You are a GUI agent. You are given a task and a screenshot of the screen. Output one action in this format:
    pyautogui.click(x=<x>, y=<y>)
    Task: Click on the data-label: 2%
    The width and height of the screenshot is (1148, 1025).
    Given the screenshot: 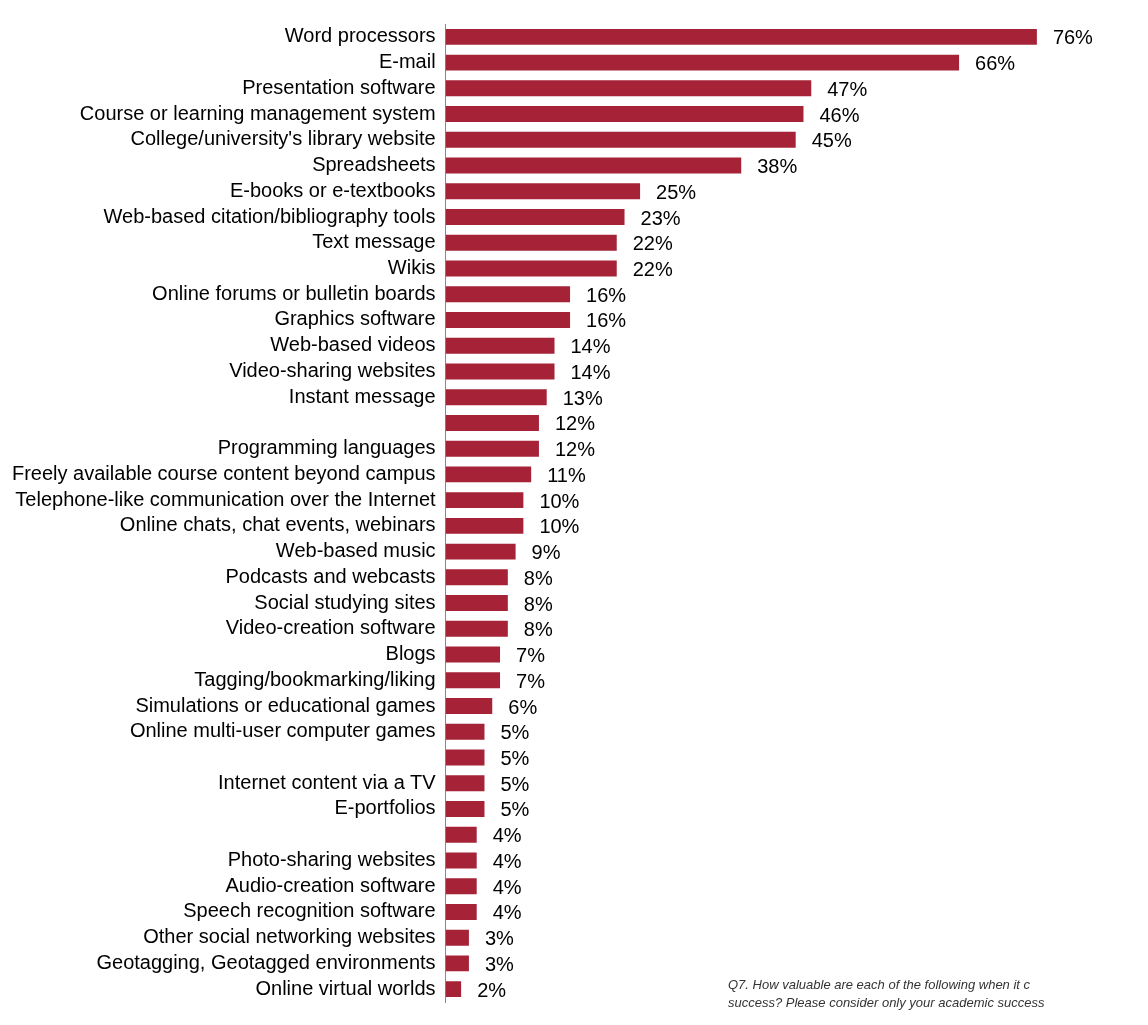 What is the action you would take?
    pyautogui.click(x=492, y=989)
    